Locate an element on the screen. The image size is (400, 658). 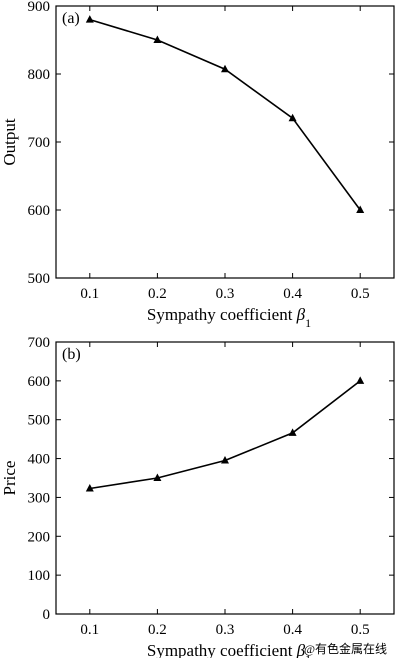
y-axis-title: Output is located at coordinates (9, 142).